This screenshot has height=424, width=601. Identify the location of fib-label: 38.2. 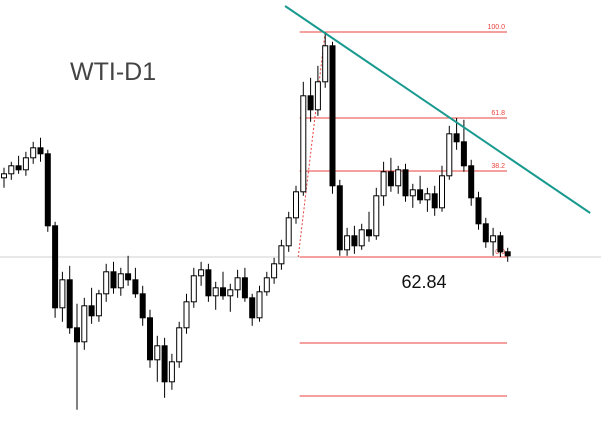
(498, 166).